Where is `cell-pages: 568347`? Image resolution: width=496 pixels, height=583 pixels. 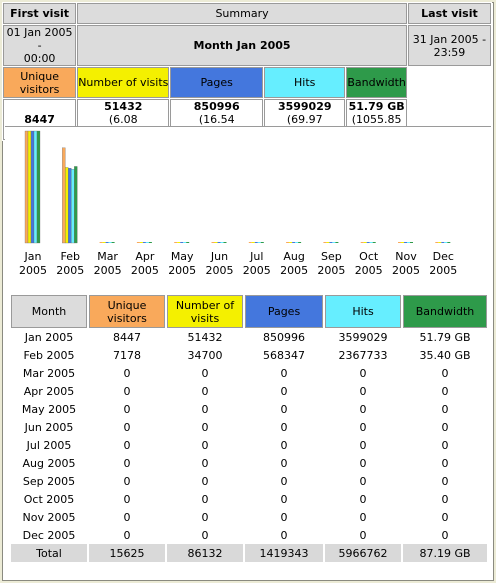
cell-pages: 568347 is located at coordinates (284, 355).